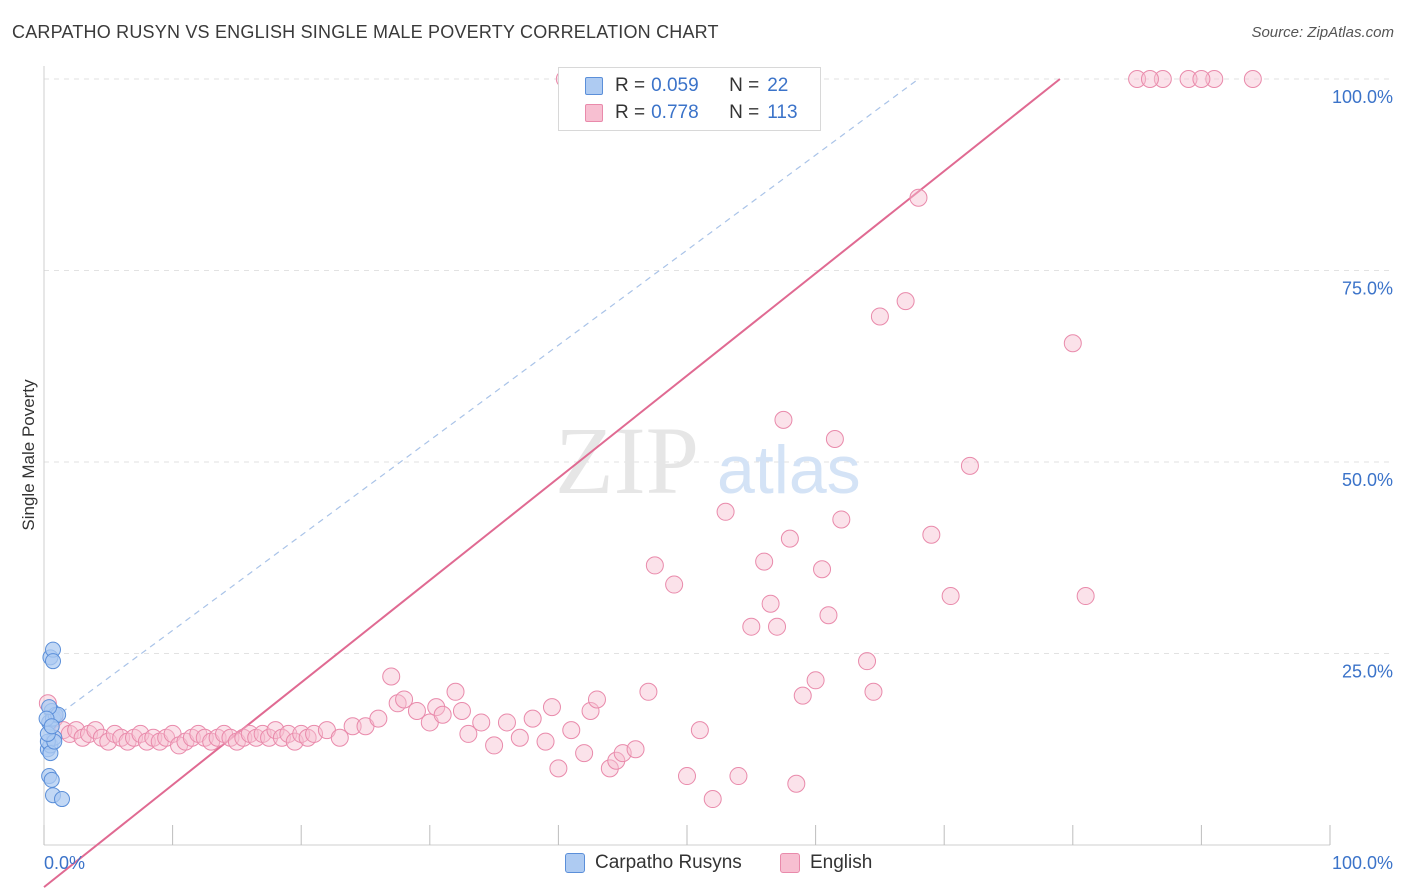  Describe the element at coordinates (1362, 863) in the screenshot. I see `x-tick-label-max: 100.0%` at that location.